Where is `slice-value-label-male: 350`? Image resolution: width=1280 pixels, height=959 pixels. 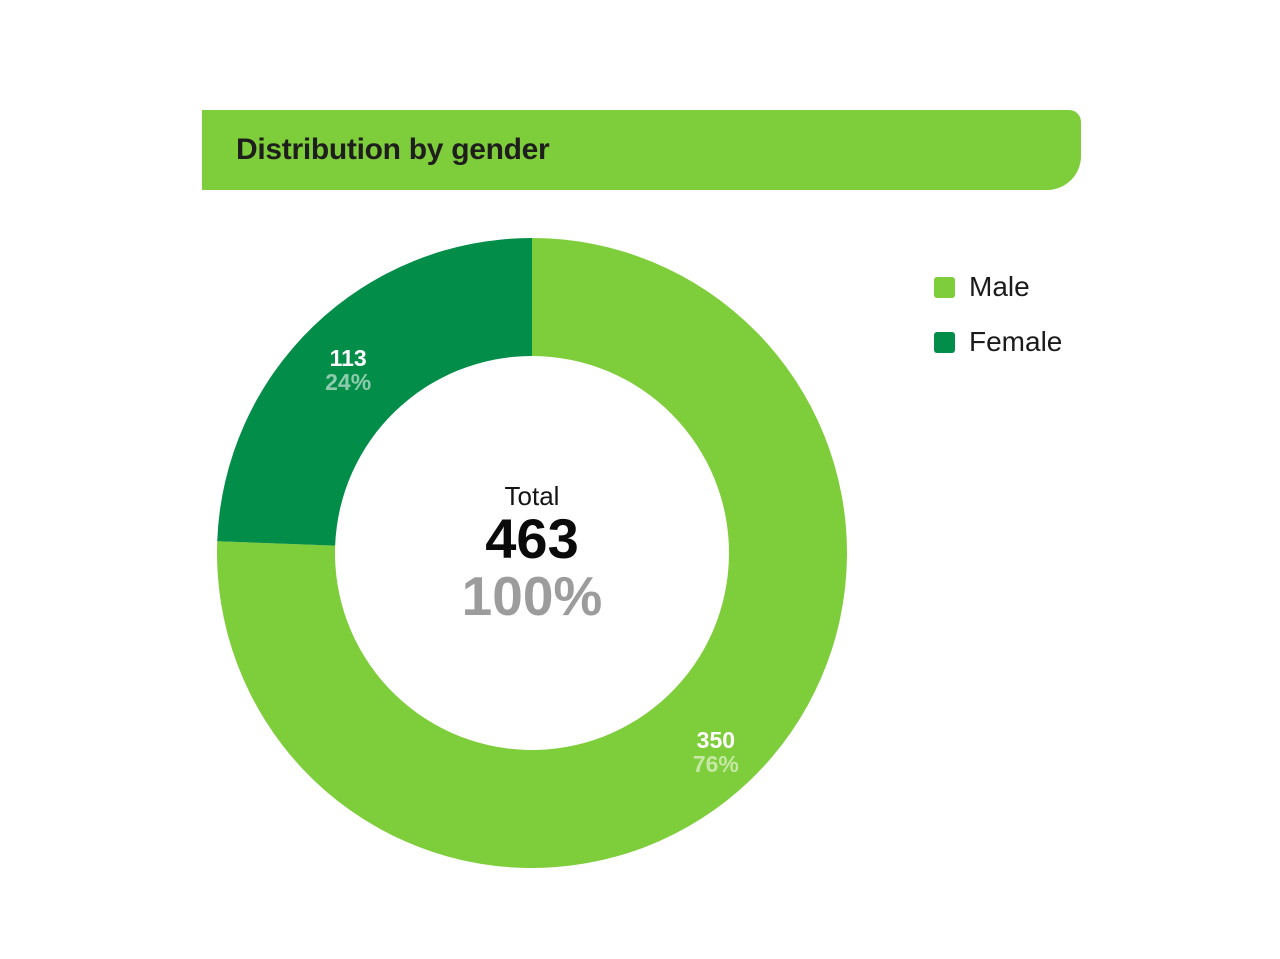
slice-value-label-male: 350 is located at coordinates (716, 740).